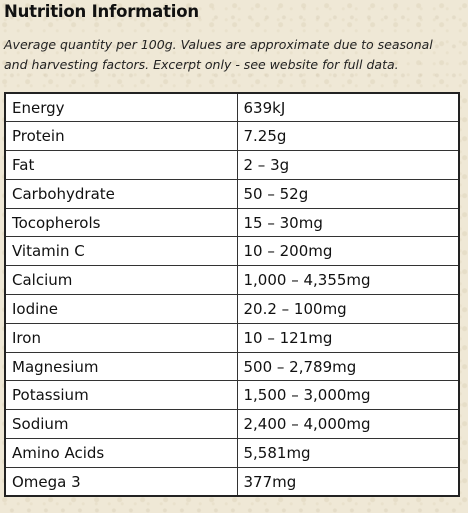 This screenshot has width=468, height=513. Describe the element at coordinates (121, 337) in the screenshot. I see `nutrient-name: Iron` at that location.